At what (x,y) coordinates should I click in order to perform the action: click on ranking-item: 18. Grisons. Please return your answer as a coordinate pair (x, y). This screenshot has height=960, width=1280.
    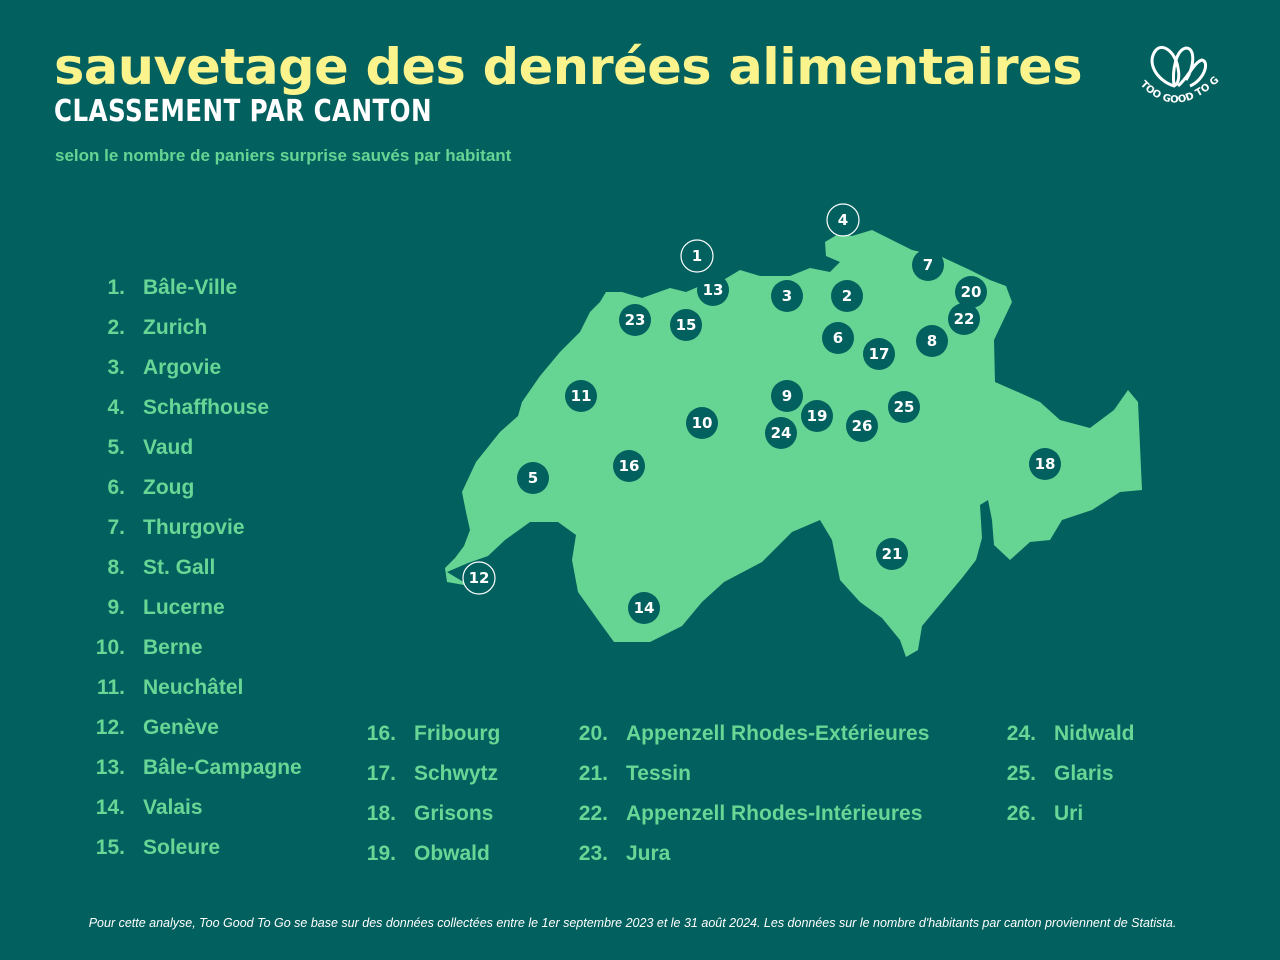
    Looking at the image, I should click on (430, 814).